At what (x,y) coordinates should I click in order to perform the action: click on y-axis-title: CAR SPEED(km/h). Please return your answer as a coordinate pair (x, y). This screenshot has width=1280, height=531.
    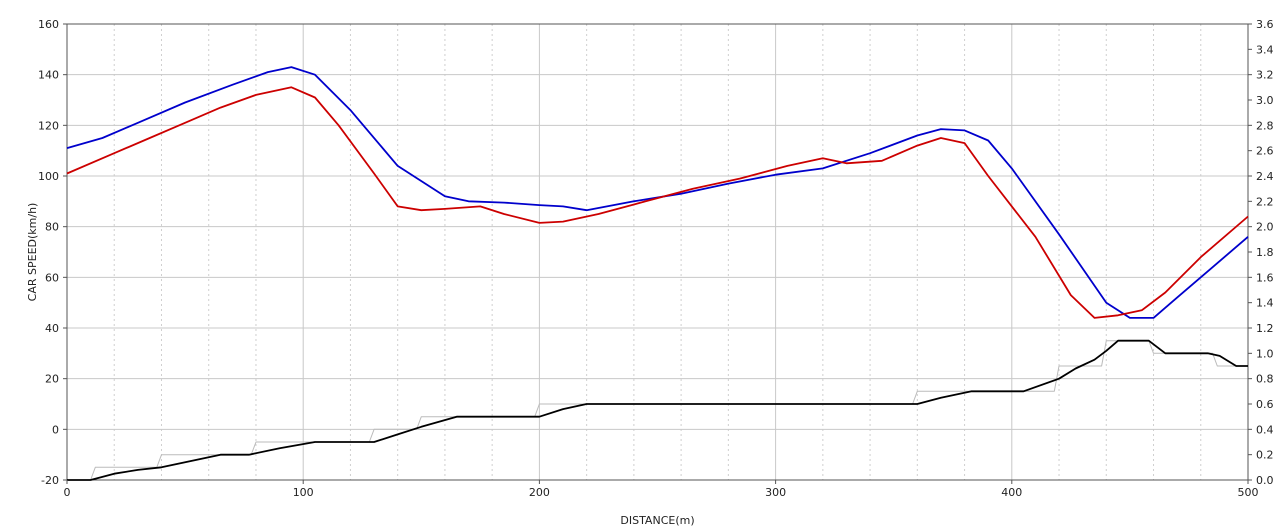
    Looking at the image, I should click on (32, 252).